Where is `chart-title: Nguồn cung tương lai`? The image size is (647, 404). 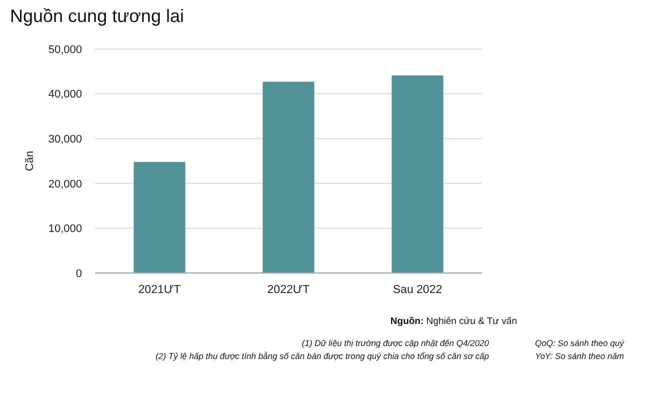
chart-title: Nguồn cung tương lai is located at coordinates (97, 16).